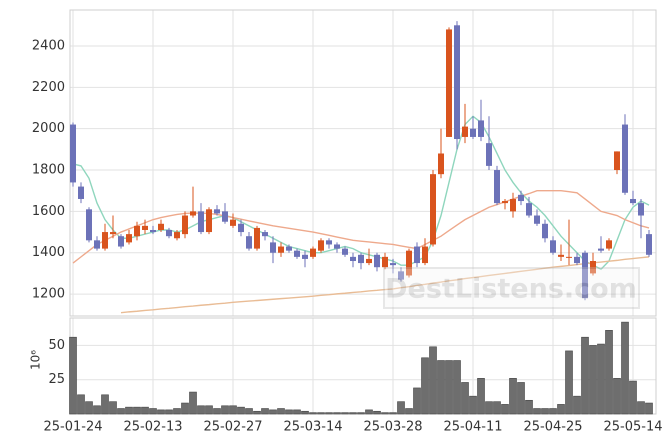  What do you see at coordinates (48, 211) in the screenshot?
I see `y-tick-label: 1600` at bounding box center [48, 211].